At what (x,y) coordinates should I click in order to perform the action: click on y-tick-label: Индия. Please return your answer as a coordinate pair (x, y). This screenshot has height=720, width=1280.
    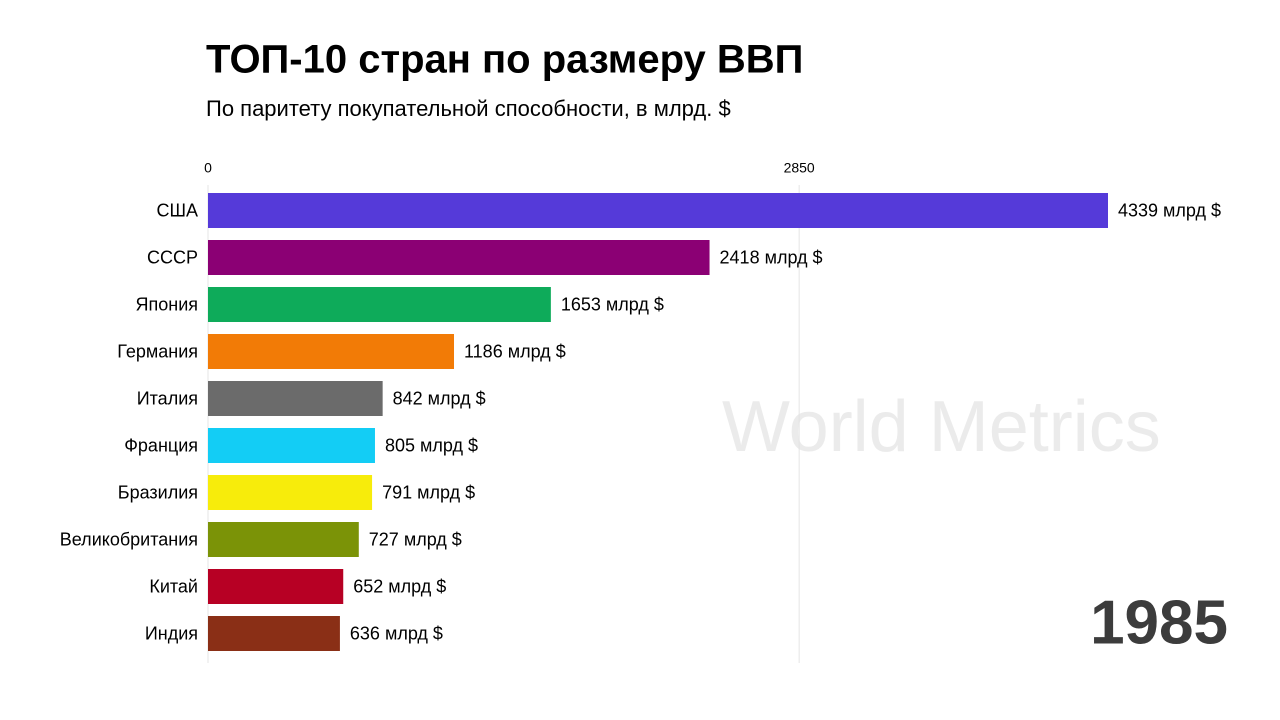
    Looking at the image, I should click on (171, 633).